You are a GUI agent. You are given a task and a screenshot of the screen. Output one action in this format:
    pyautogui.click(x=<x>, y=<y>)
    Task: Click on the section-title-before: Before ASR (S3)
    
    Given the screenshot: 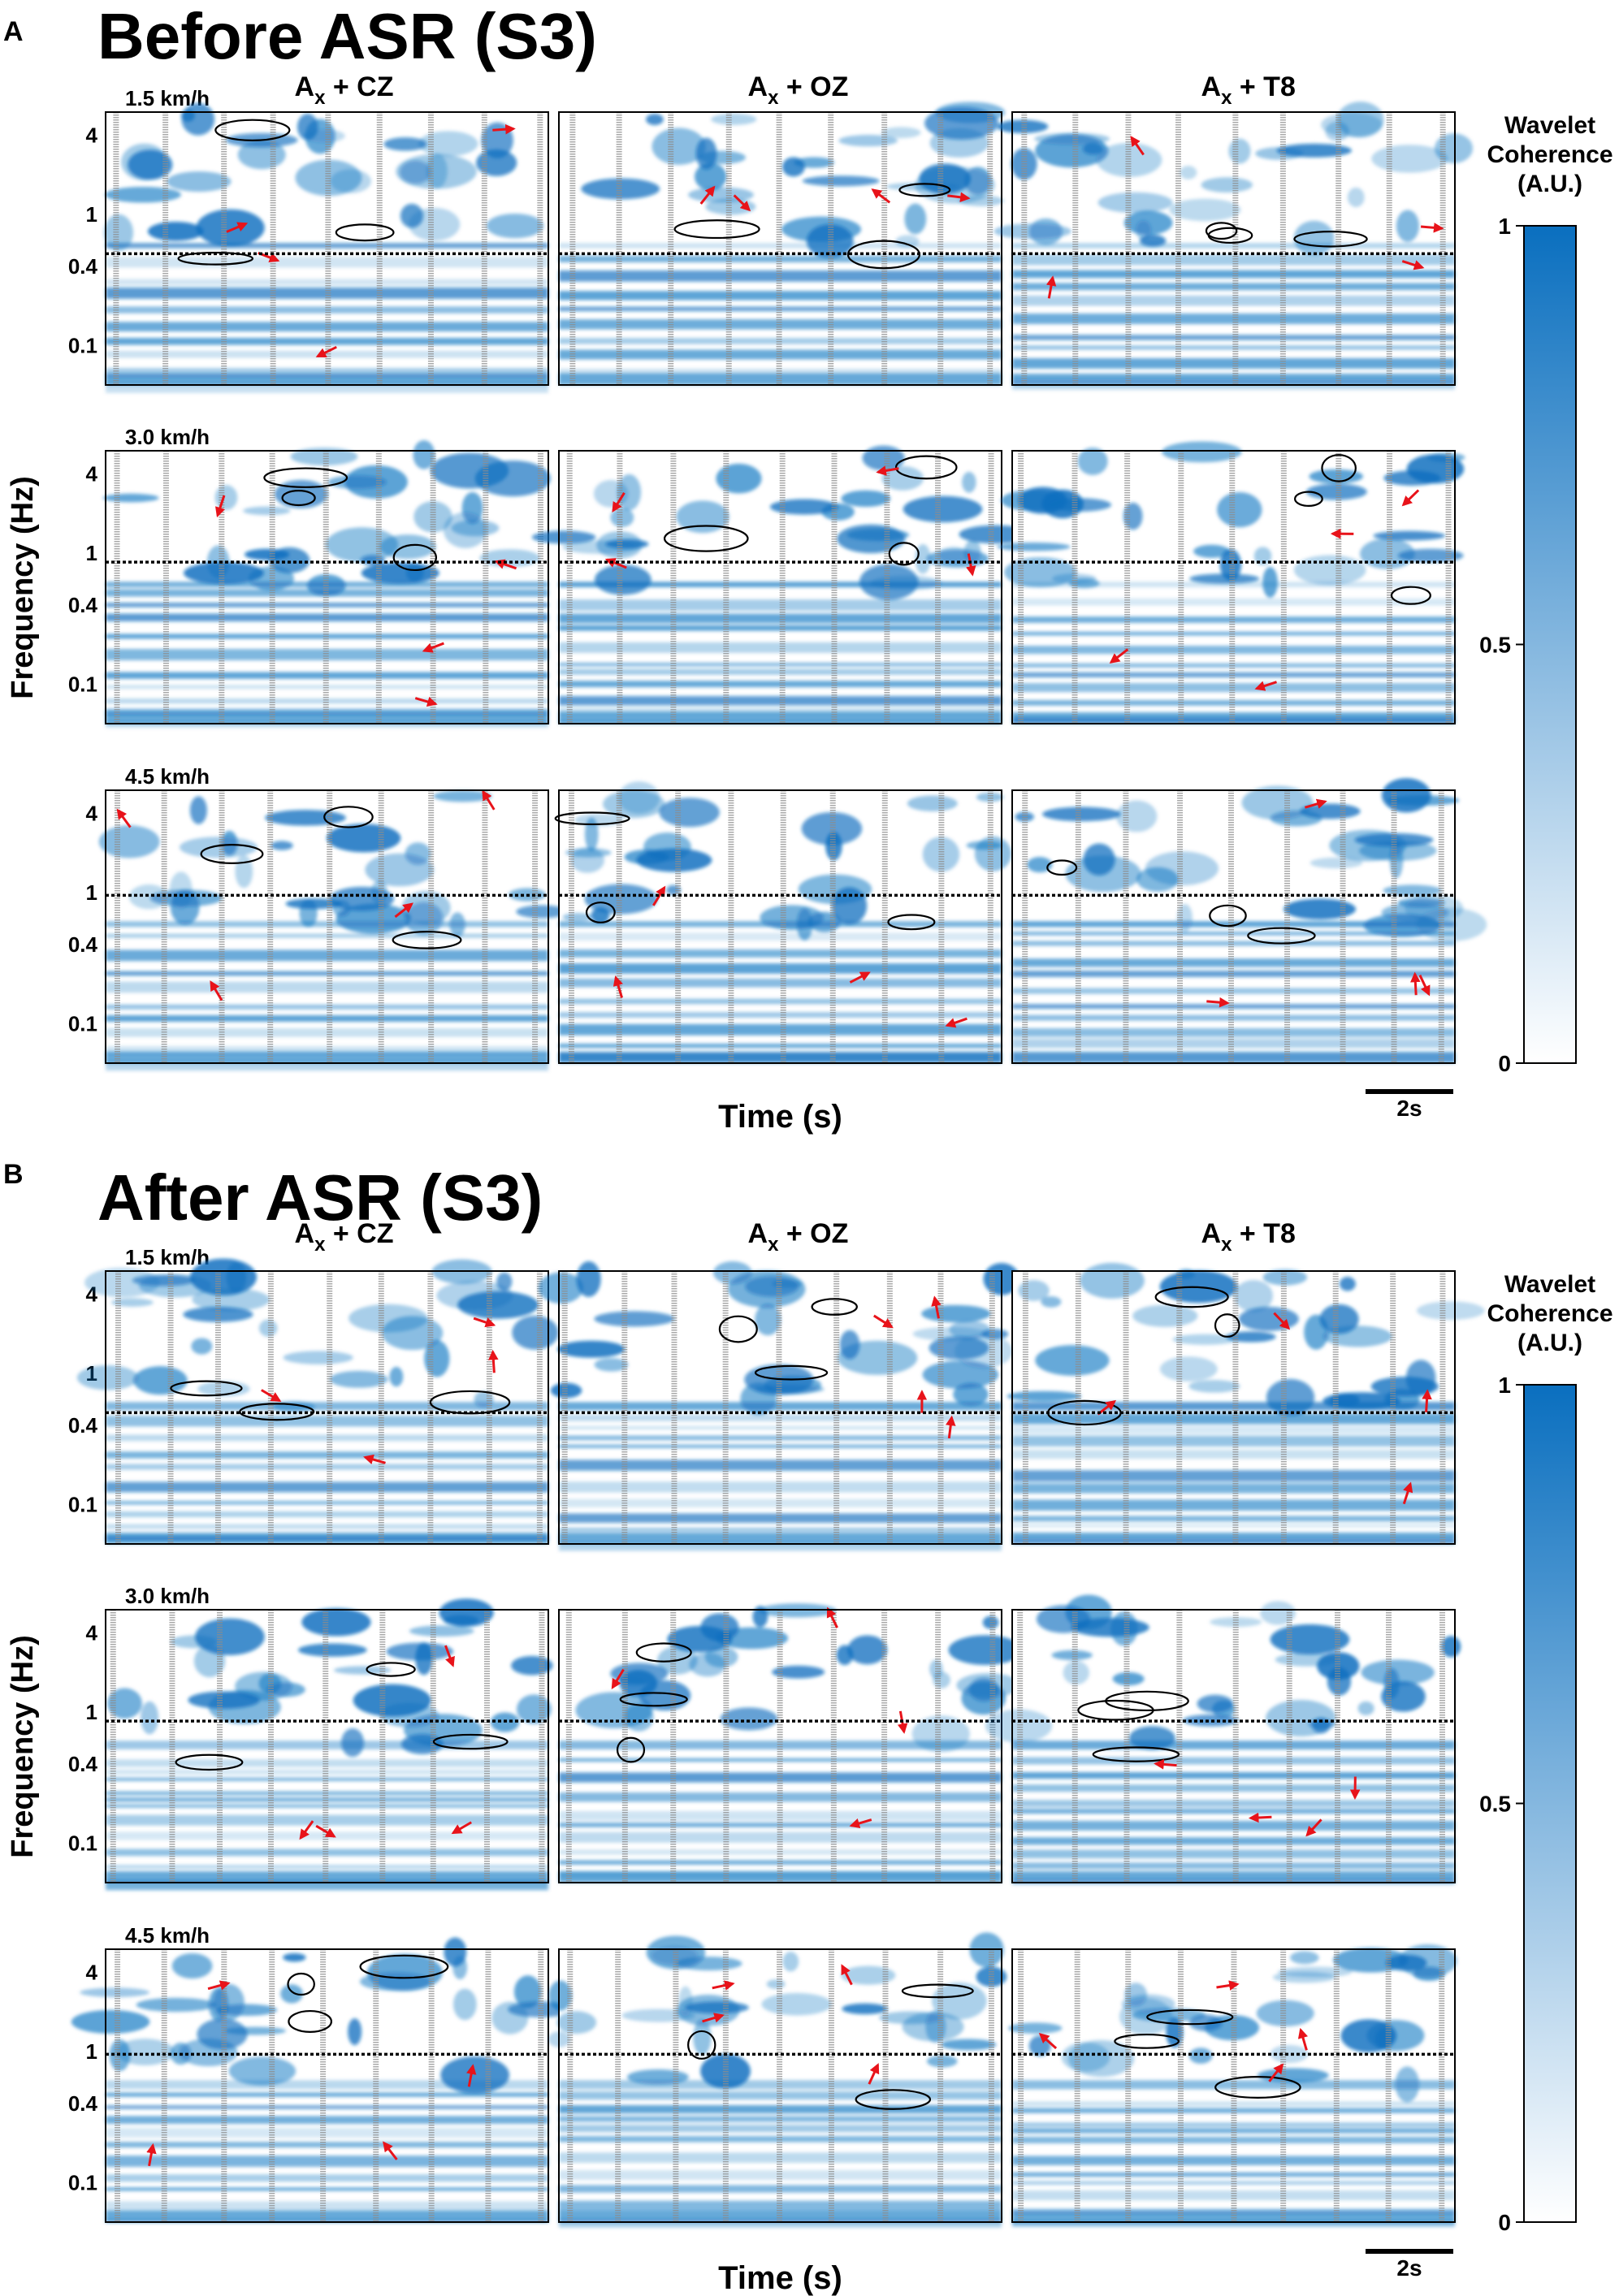 What is the action you would take?
    pyautogui.click(x=347, y=36)
    